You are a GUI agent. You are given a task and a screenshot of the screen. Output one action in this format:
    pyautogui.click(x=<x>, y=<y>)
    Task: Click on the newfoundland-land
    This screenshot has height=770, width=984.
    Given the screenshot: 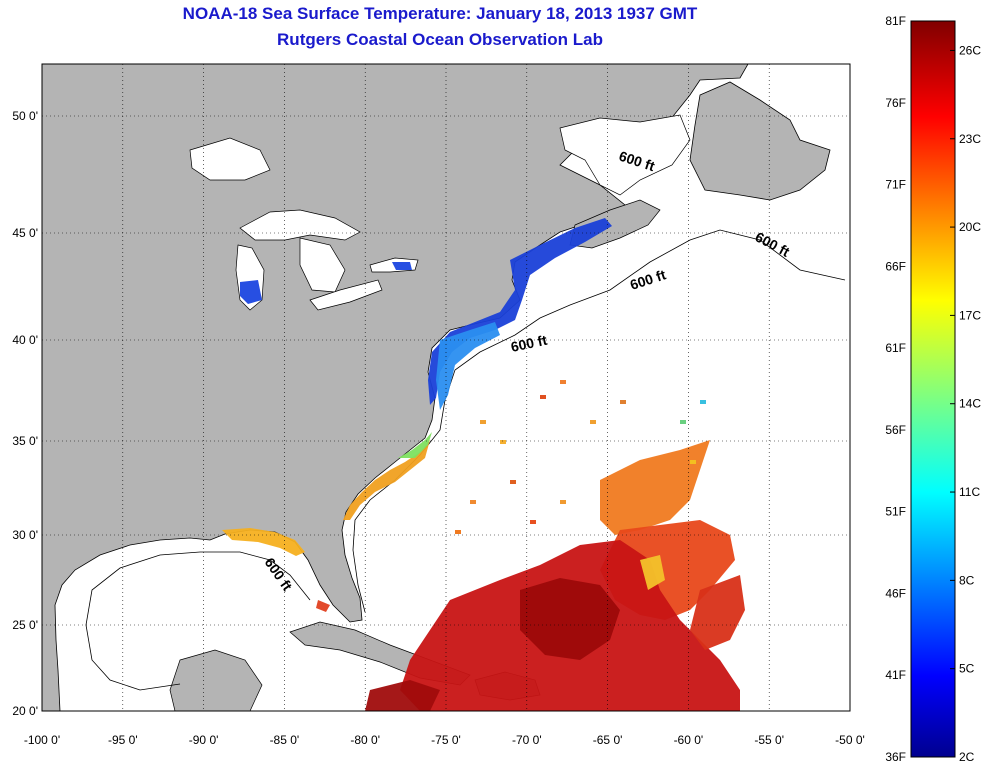 What is the action you would take?
    pyautogui.click(x=760, y=141)
    